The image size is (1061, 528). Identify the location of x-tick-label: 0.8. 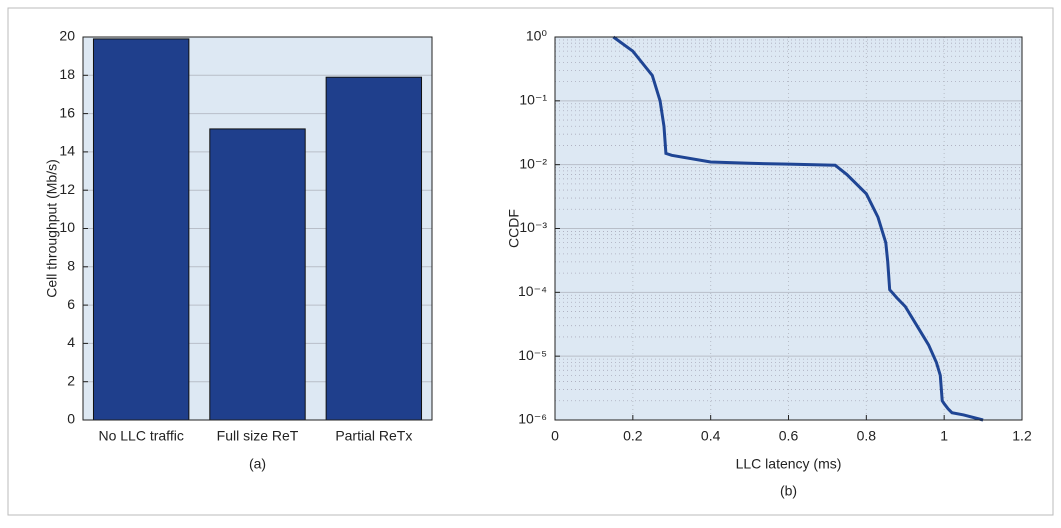
(867, 436).